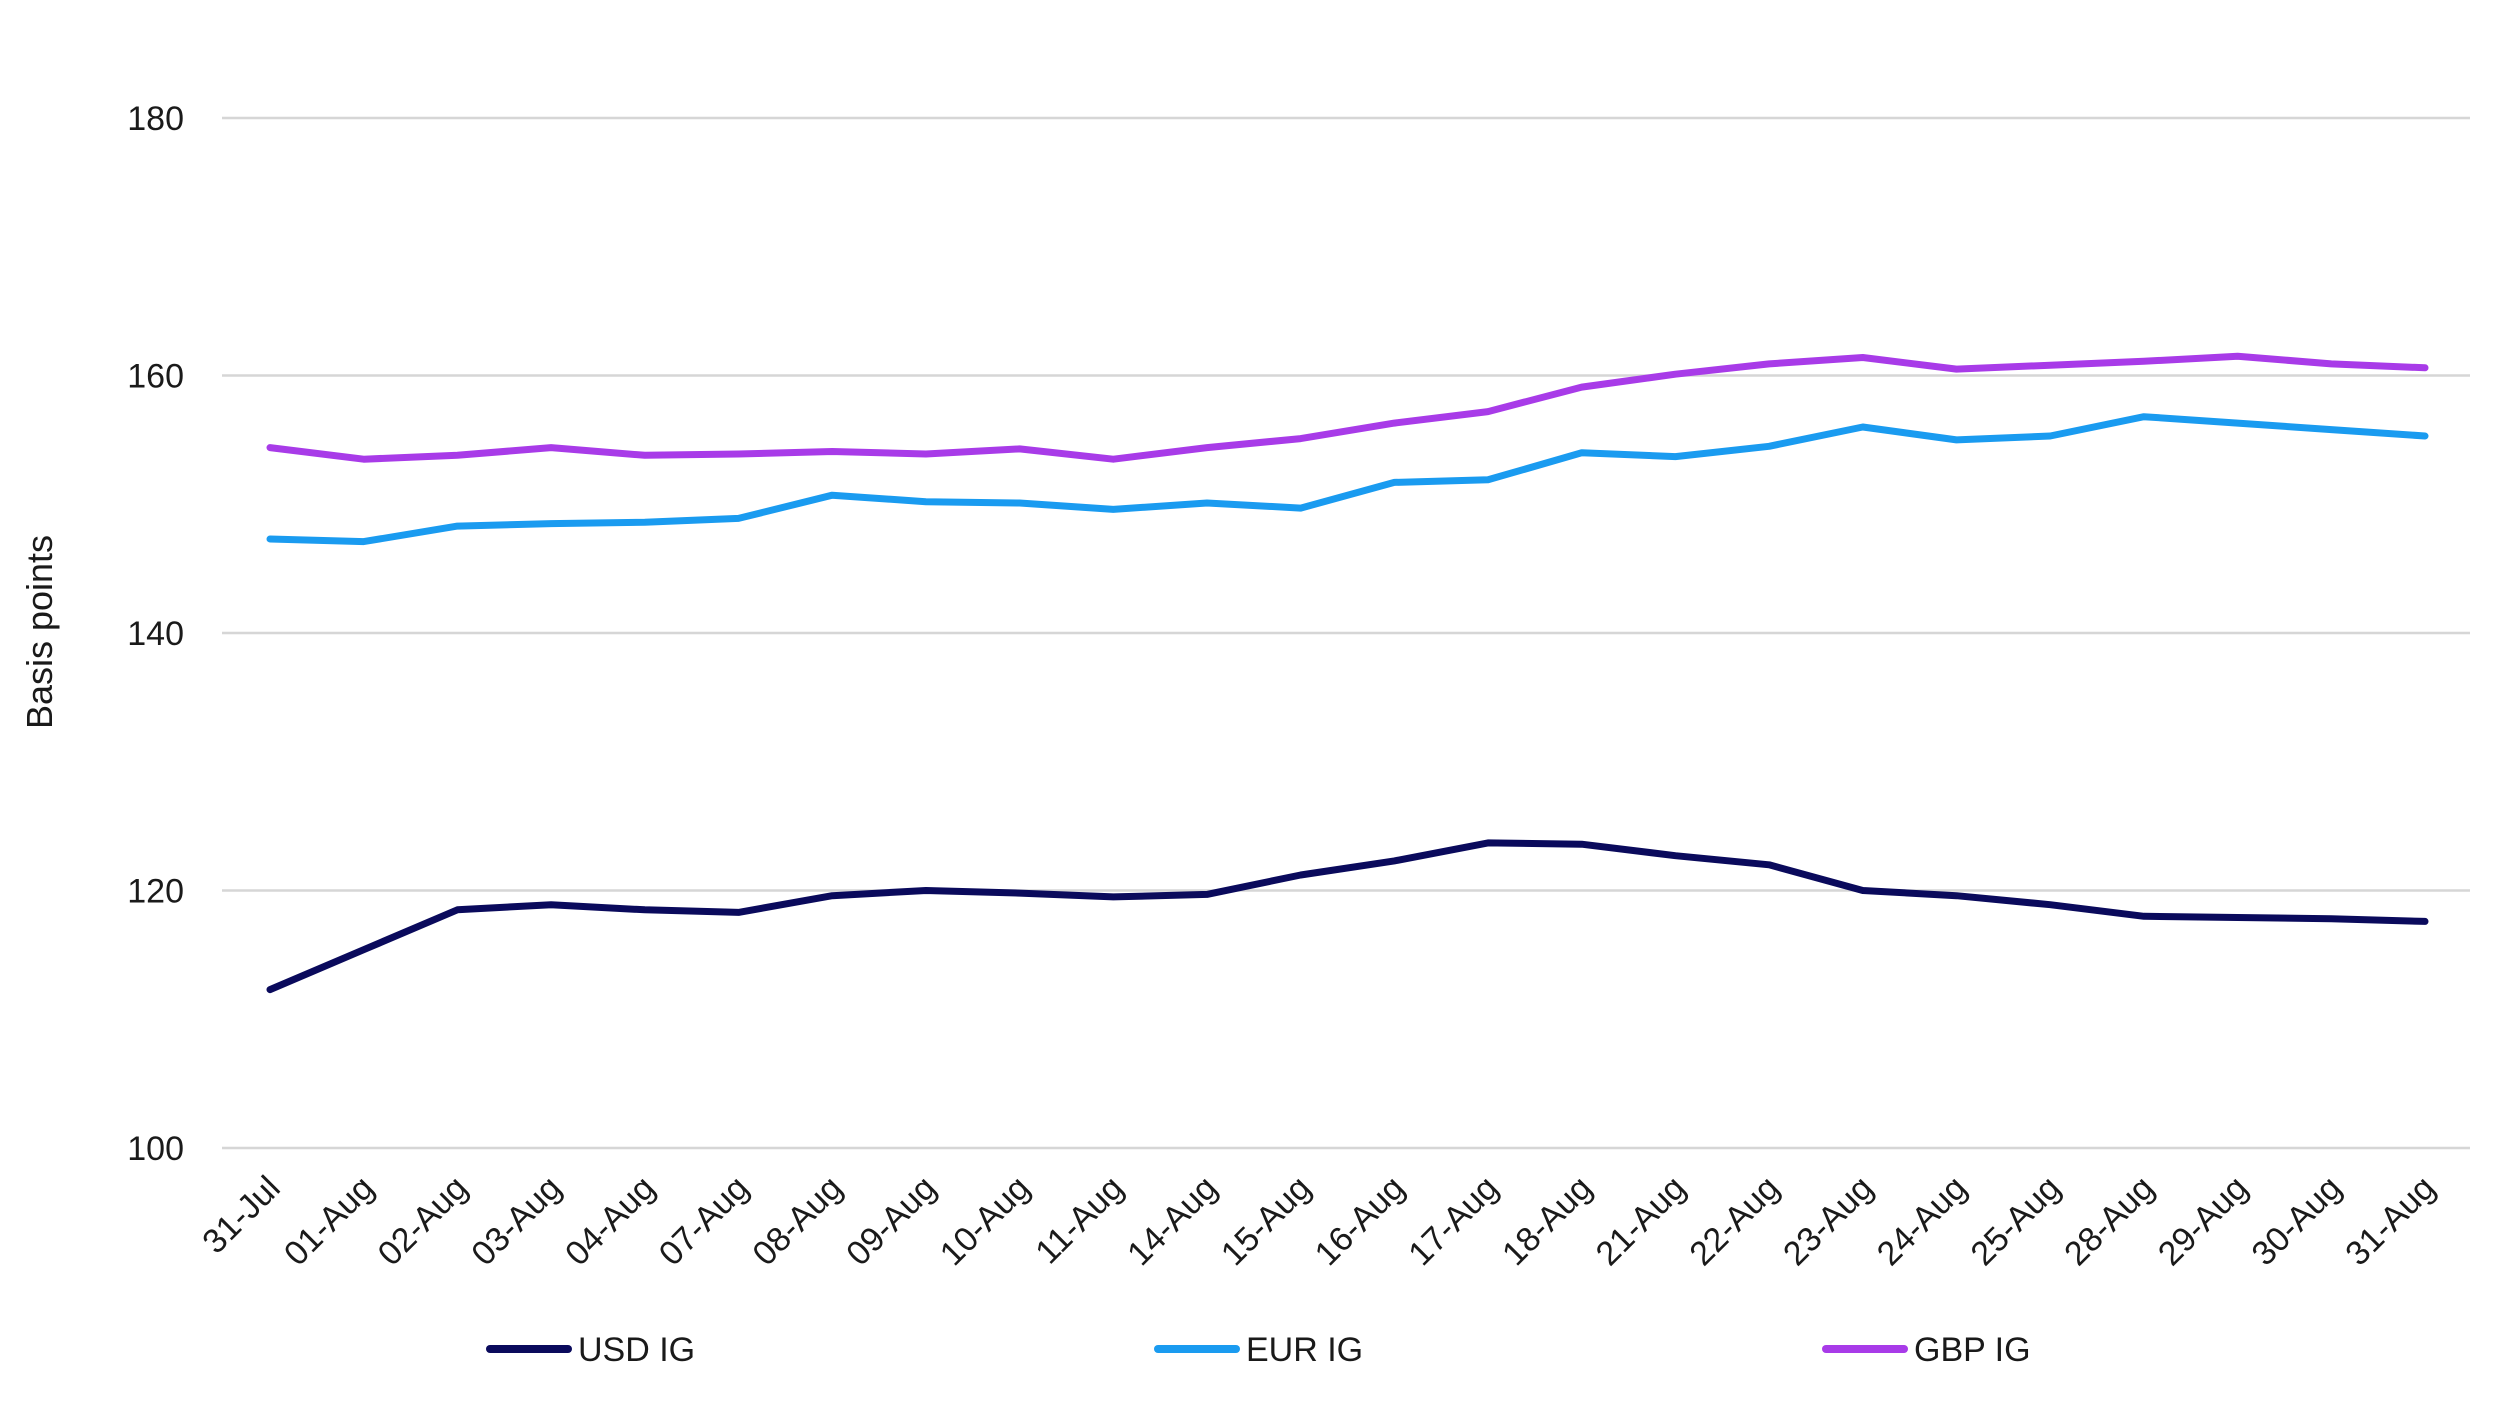 This screenshot has height=1404, width=2496. Describe the element at coordinates (1828, 1221) in the screenshot. I see `x-tick-label: 23-Aug` at that location.